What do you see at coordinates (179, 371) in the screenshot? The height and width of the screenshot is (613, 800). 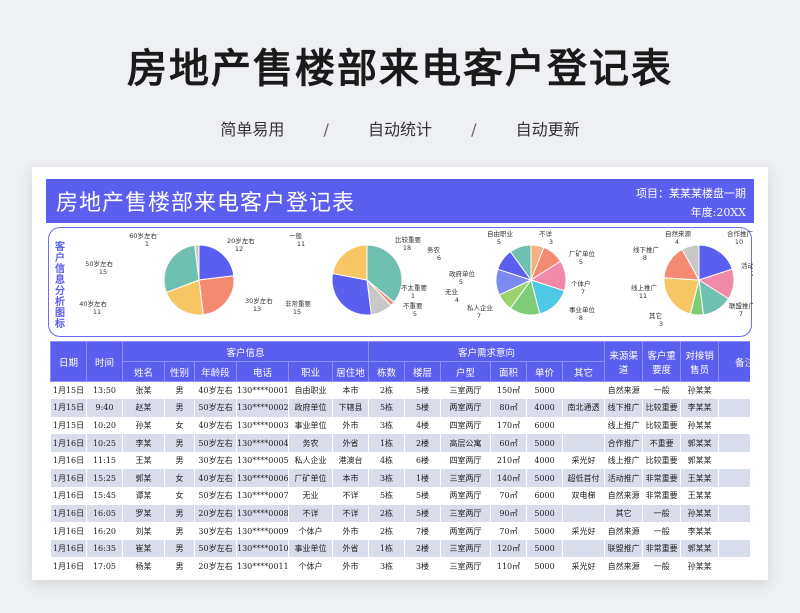 I see `header-gender: 性别` at bounding box center [179, 371].